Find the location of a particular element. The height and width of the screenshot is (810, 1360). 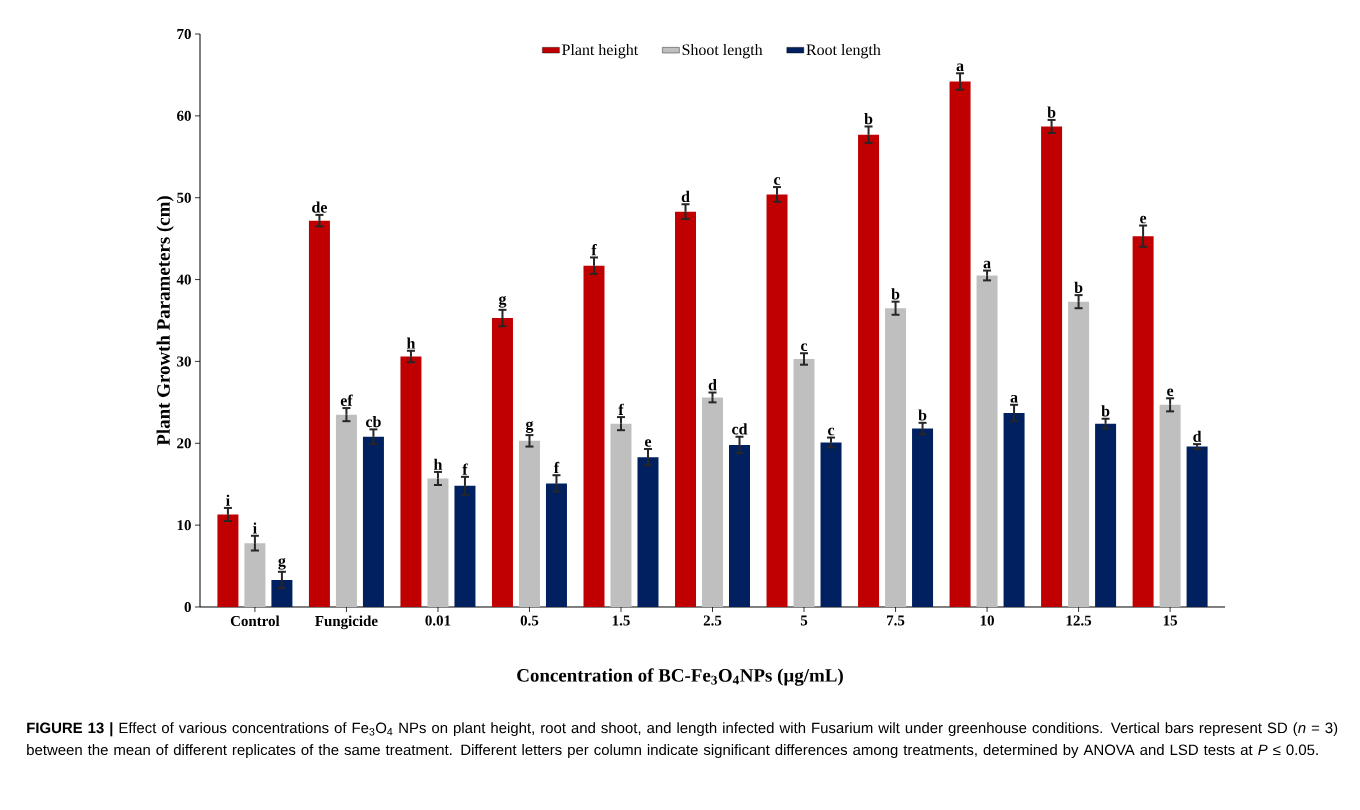

x-tick-label: 15 is located at coordinates (1170, 620).